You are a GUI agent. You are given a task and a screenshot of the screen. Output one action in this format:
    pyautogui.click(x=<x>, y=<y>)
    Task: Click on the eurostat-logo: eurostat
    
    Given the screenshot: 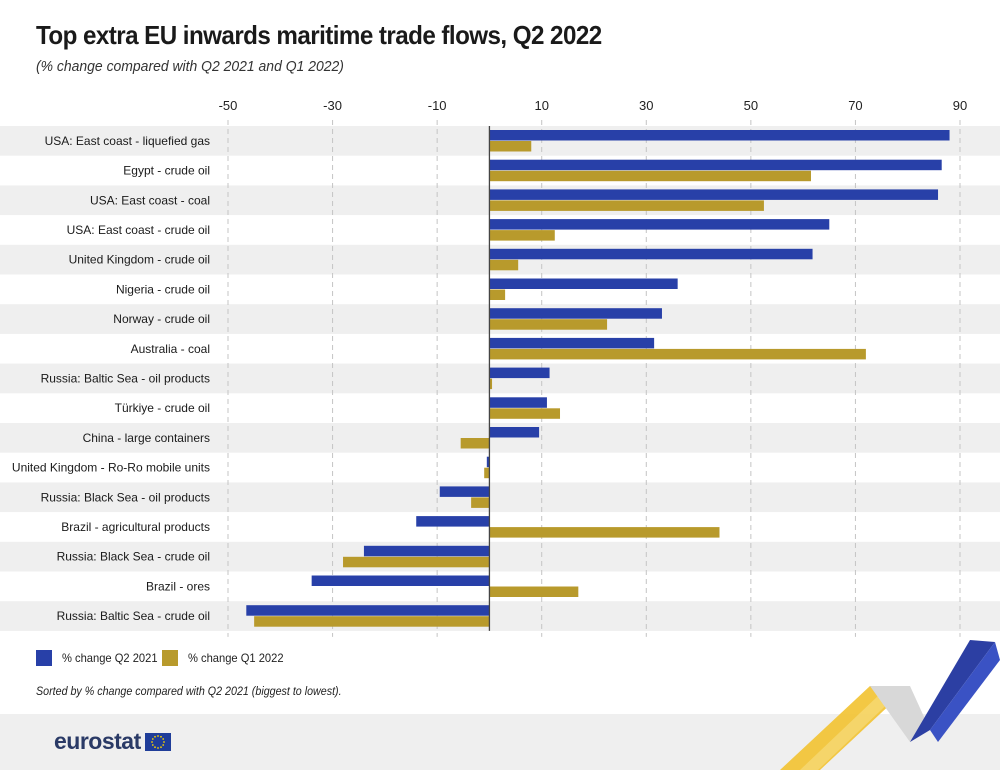 What is the action you would take?
    pyautogui.click(x=112, y=741)
    